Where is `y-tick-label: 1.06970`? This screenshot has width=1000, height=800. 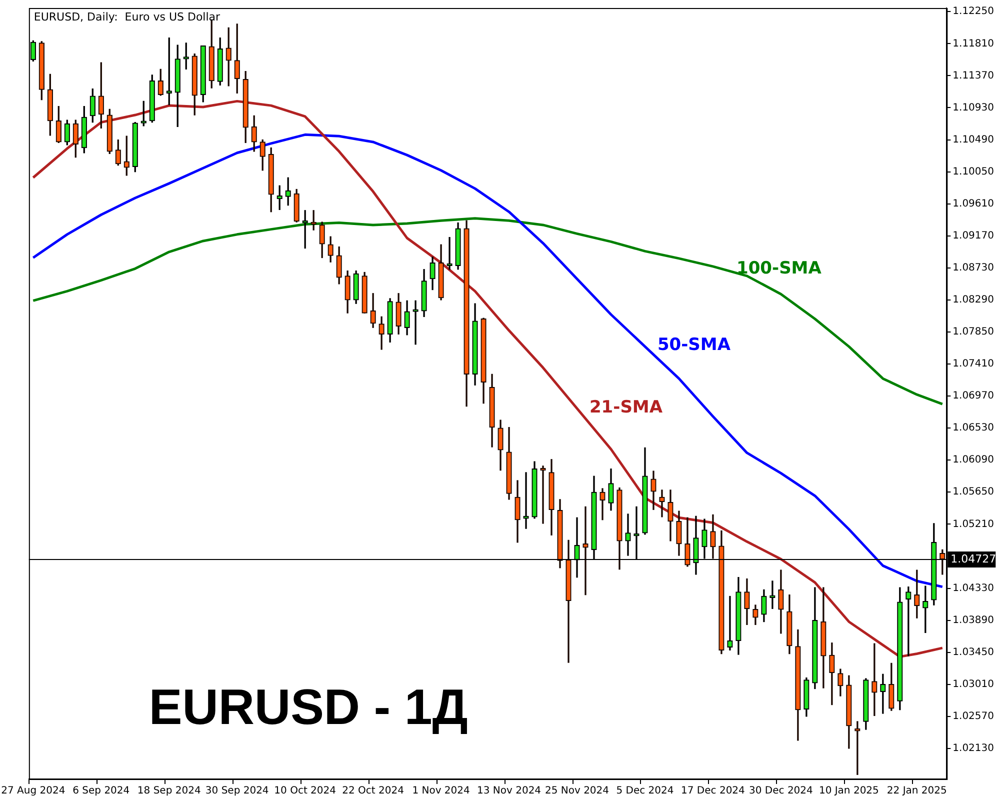
y-tick-label: 1.06970 is located at coordinates (973, 396).